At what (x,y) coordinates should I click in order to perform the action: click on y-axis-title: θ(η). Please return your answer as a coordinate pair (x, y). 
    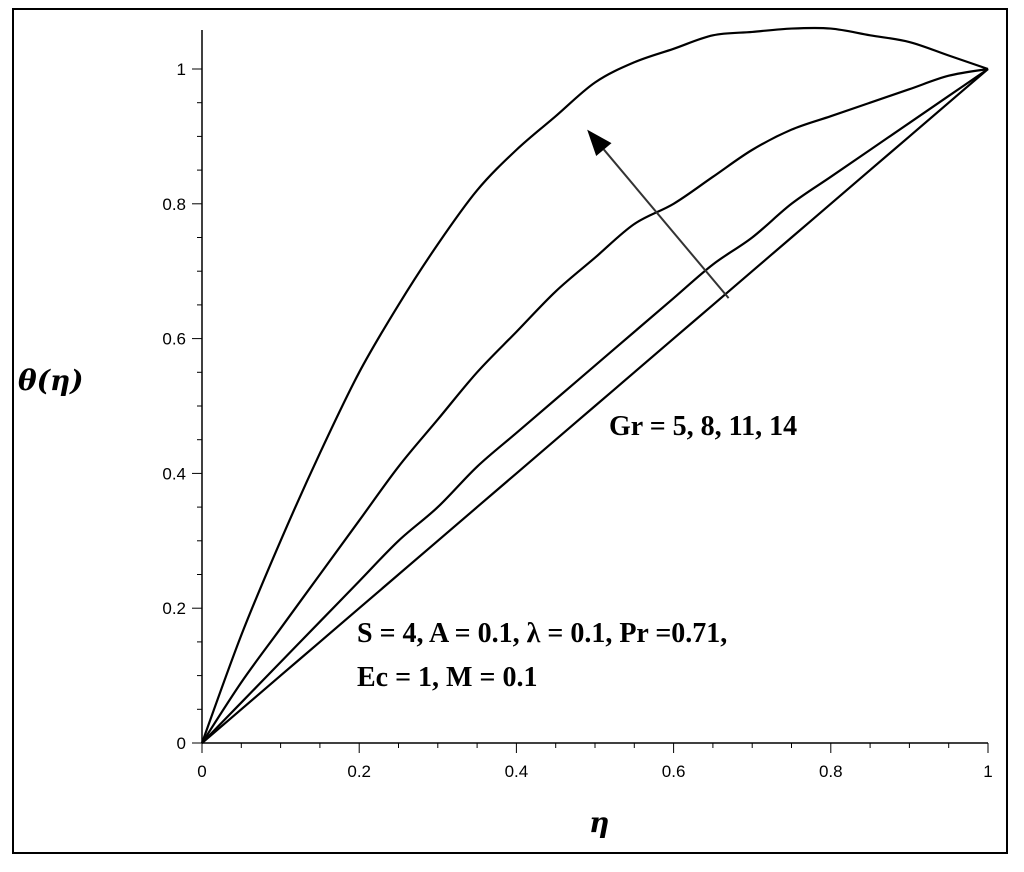
    Looking at the image, I should click on (51, 380).